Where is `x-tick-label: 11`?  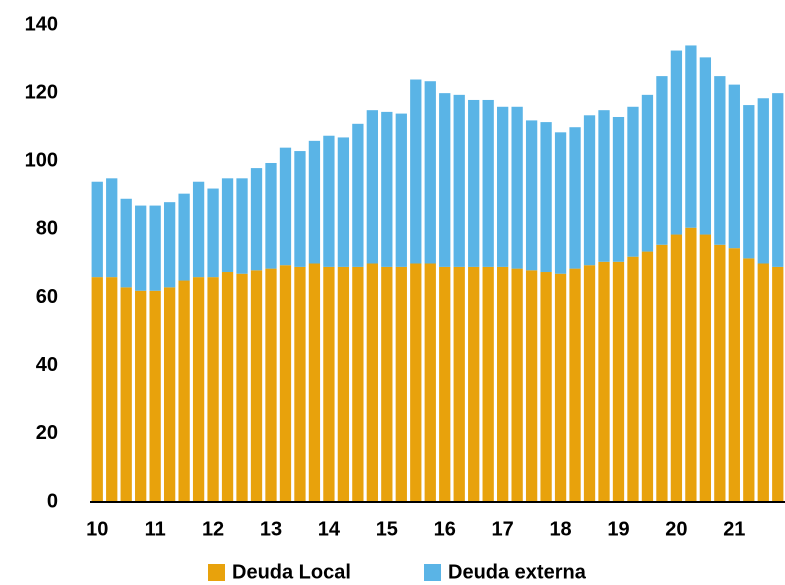 x-tick-label: 11 is located at coordinates (155, 529).